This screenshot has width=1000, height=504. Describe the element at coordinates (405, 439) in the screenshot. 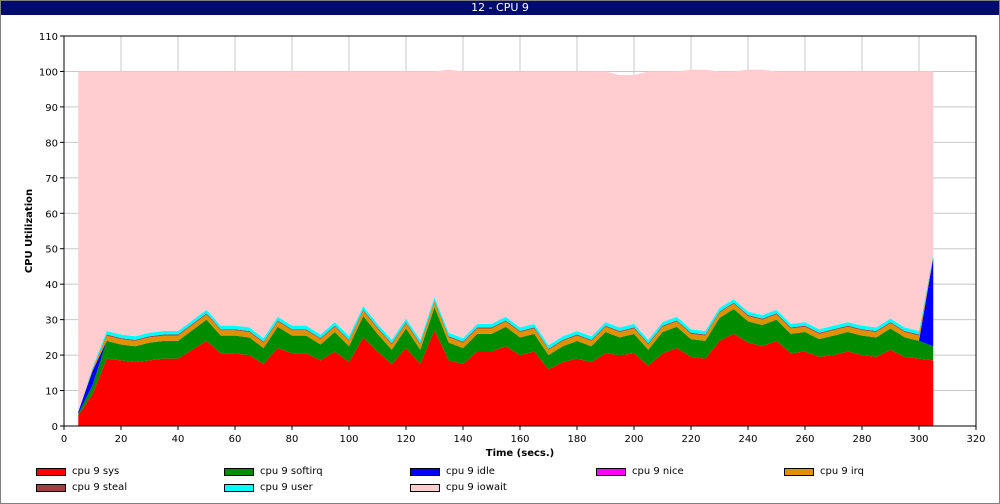

I see `x-tick-label: 120` at that location.